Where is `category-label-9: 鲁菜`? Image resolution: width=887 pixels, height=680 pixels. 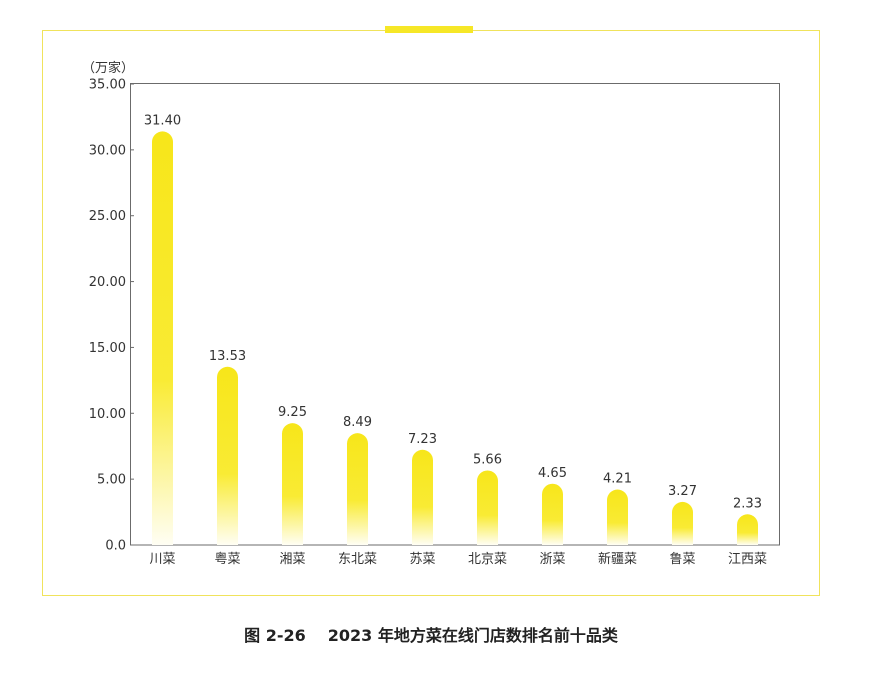 category-label-9: 鲁菜 is located at coordinates (682, 559).